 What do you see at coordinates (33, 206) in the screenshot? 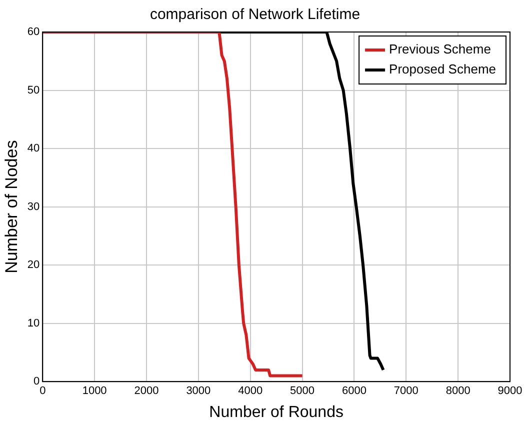
I see `y-tick-label: 30` at bounding box center [33, 206].